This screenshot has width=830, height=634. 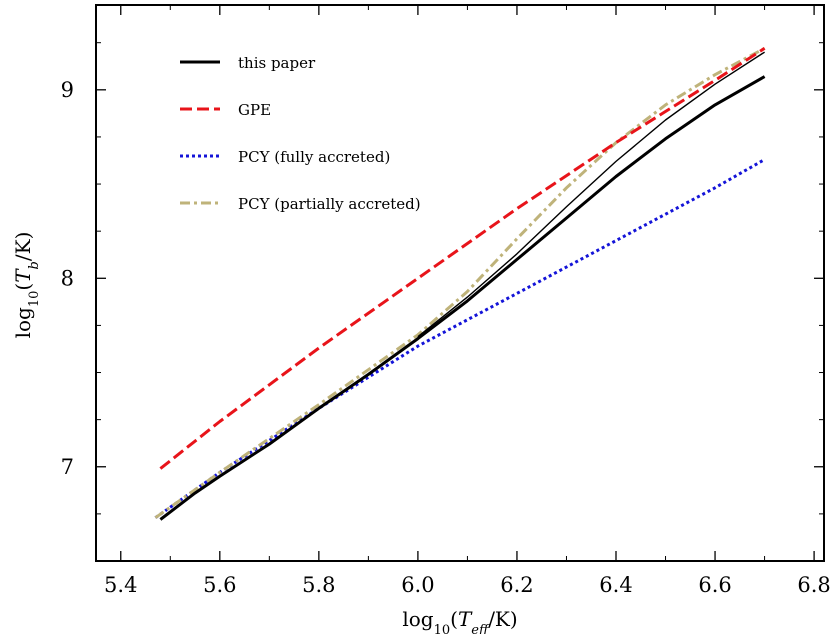 What do you see at coordinates (219, 585) in the screenshot?
I see `x-tick-label: 5.6` at bounding box center [219, 585].